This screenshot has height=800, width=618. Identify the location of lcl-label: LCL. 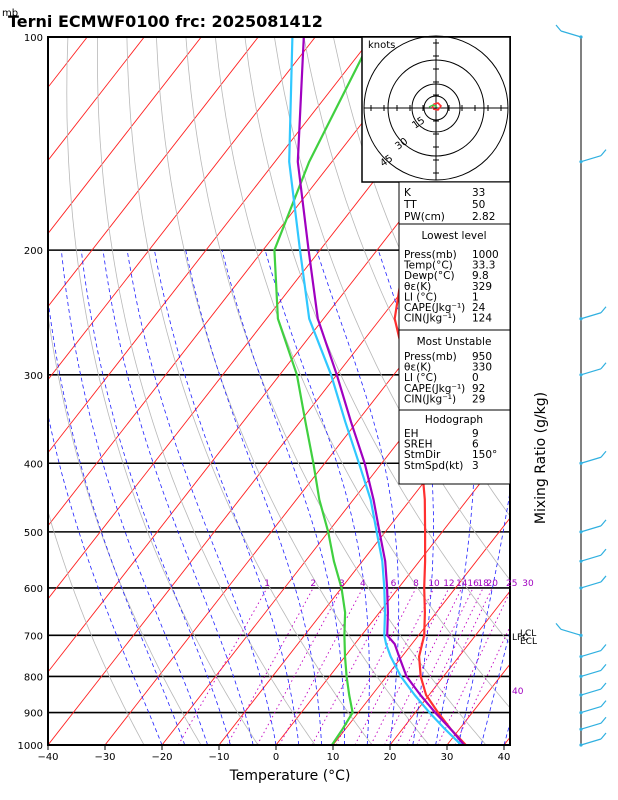
(528, 634).